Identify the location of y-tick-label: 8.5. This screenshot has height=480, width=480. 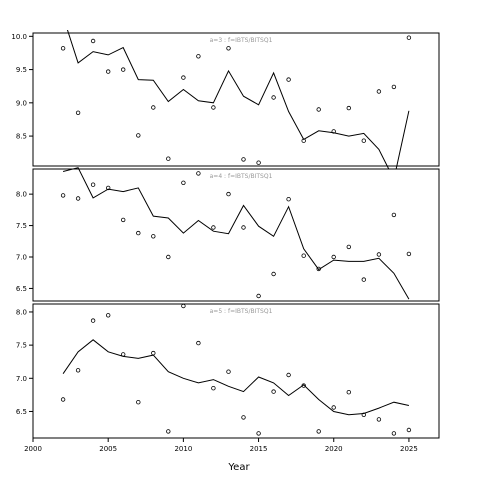
(21, 137).